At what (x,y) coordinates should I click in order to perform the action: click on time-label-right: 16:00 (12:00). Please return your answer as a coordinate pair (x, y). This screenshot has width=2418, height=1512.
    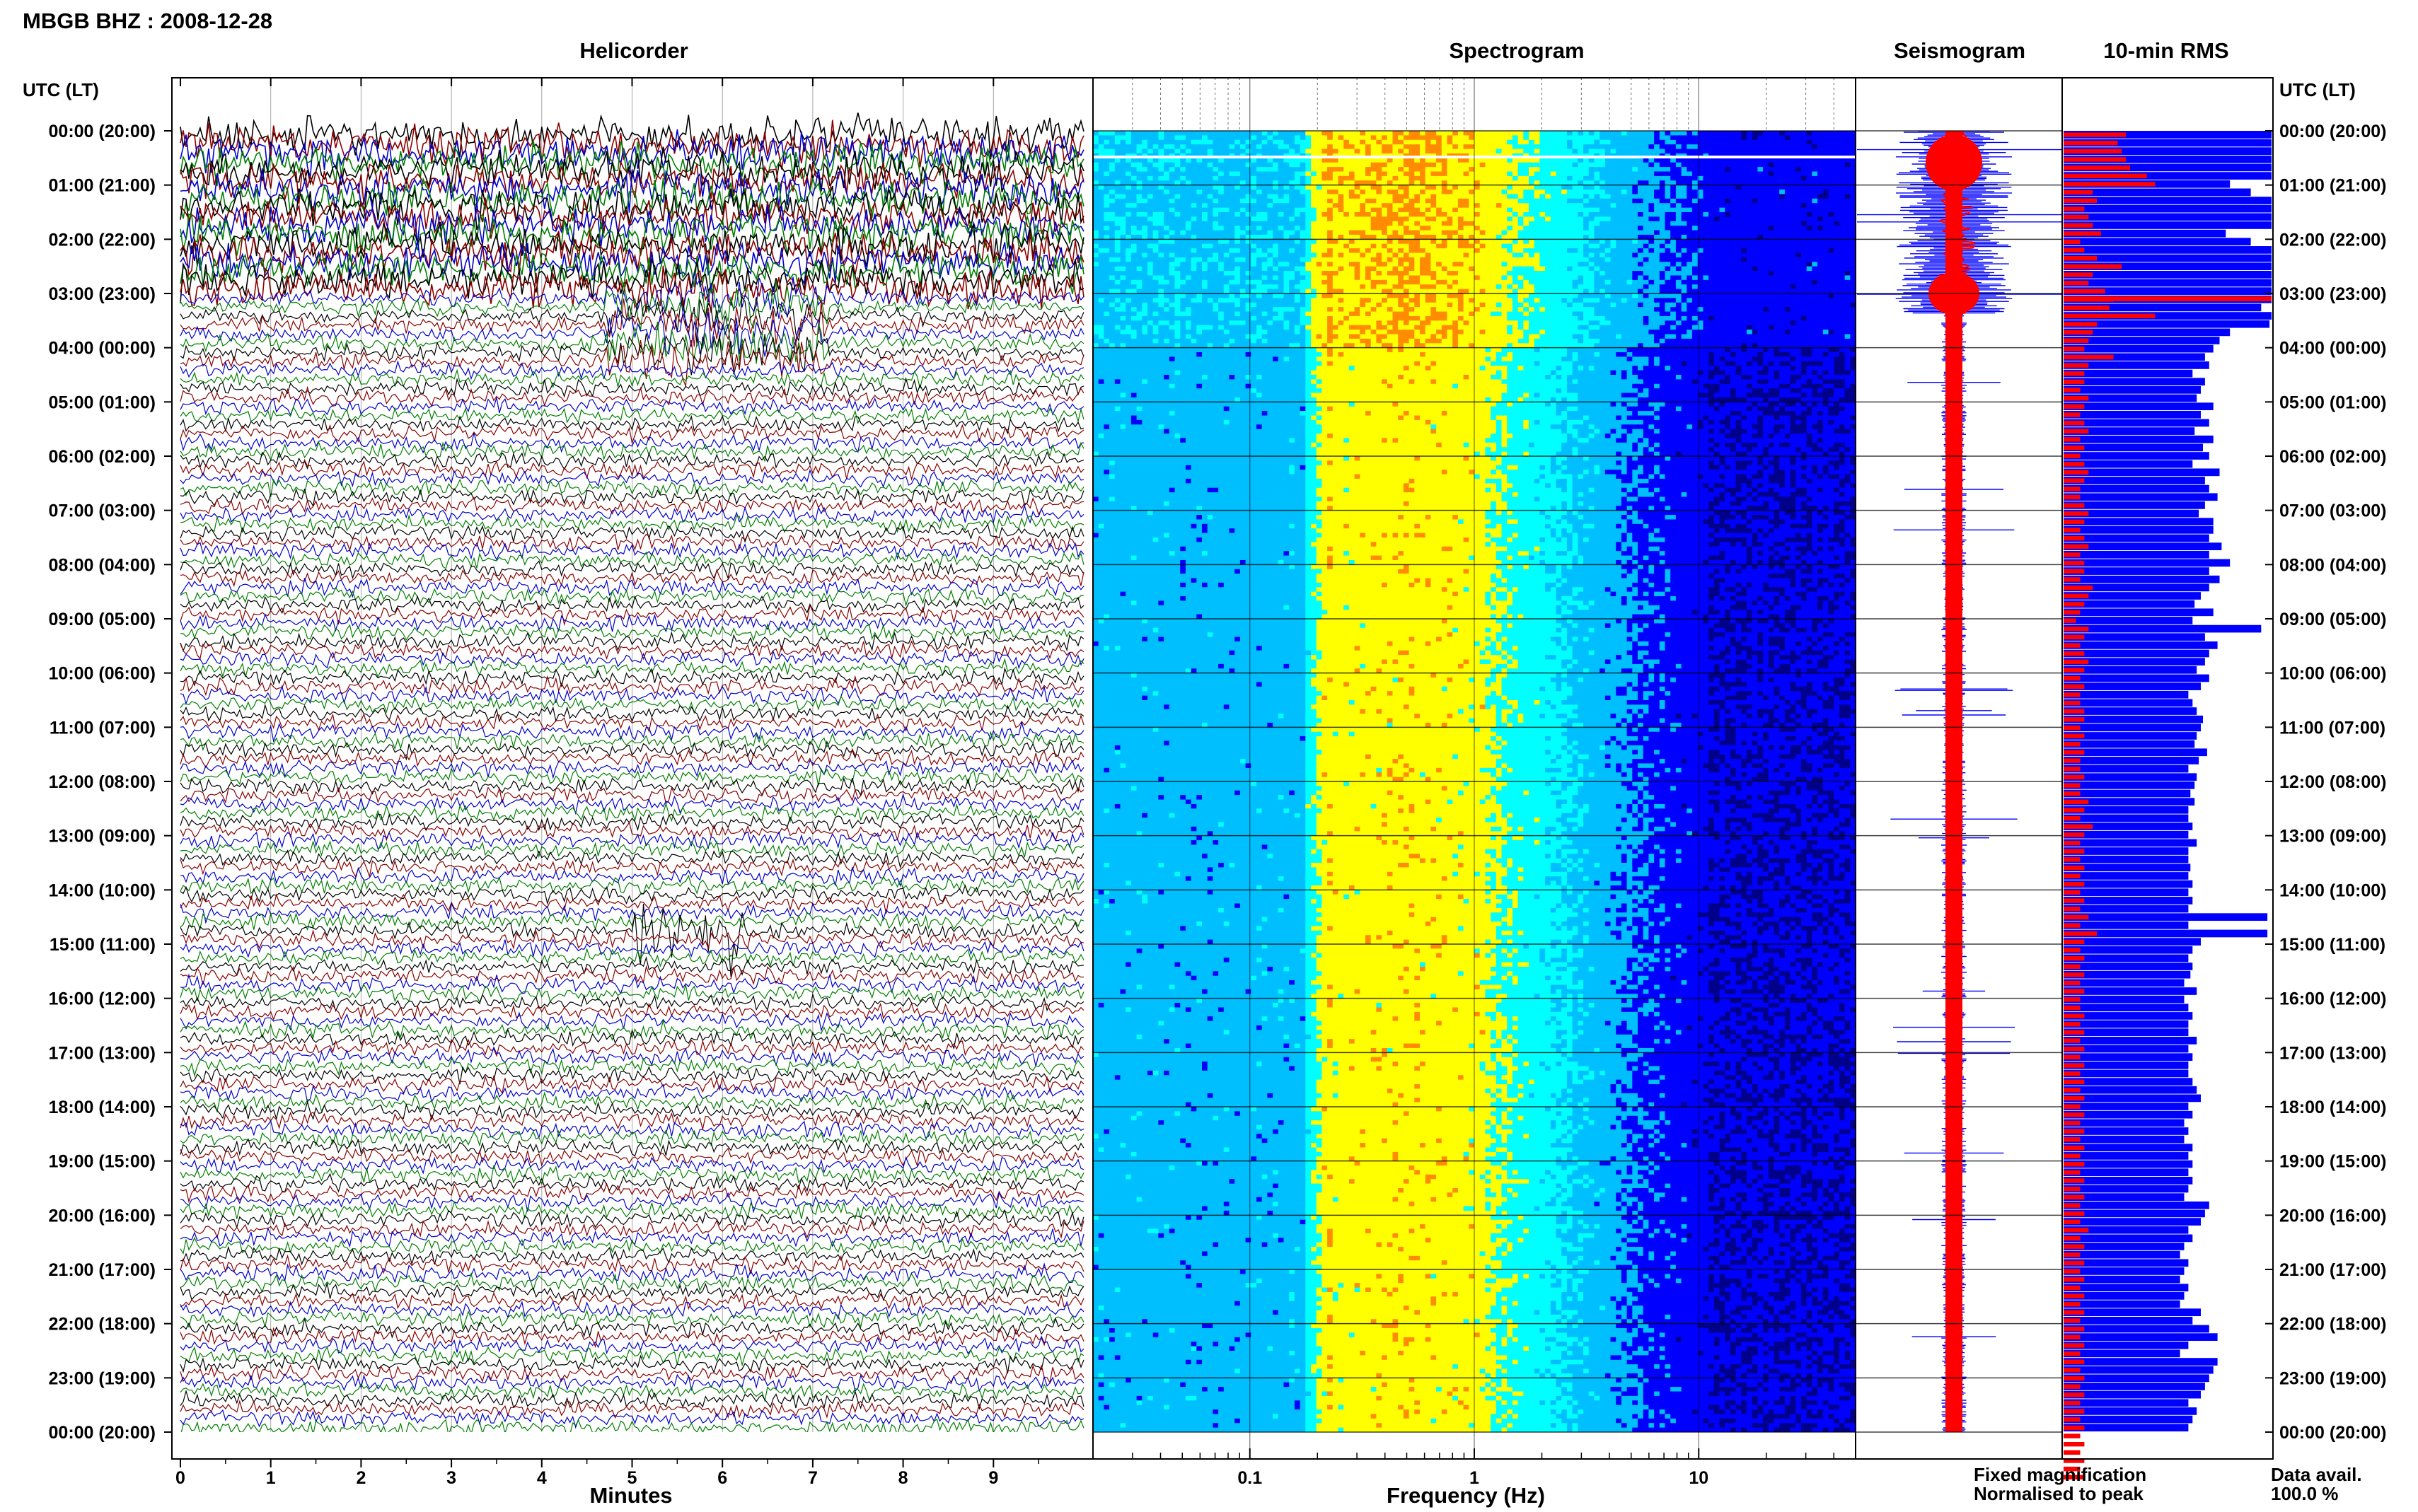
    Looking at the image, I should click on (2332, 999).